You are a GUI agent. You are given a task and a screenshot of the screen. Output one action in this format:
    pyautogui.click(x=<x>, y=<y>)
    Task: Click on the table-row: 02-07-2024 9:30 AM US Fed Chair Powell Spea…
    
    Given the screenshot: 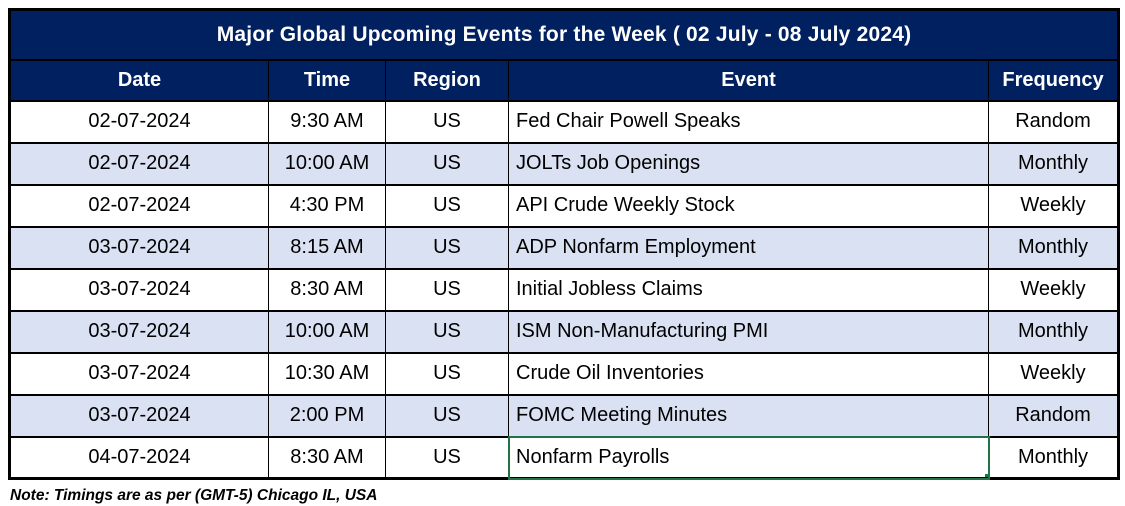 What is the action you would take?
    pyautogui.click(x=564, y=121)
    